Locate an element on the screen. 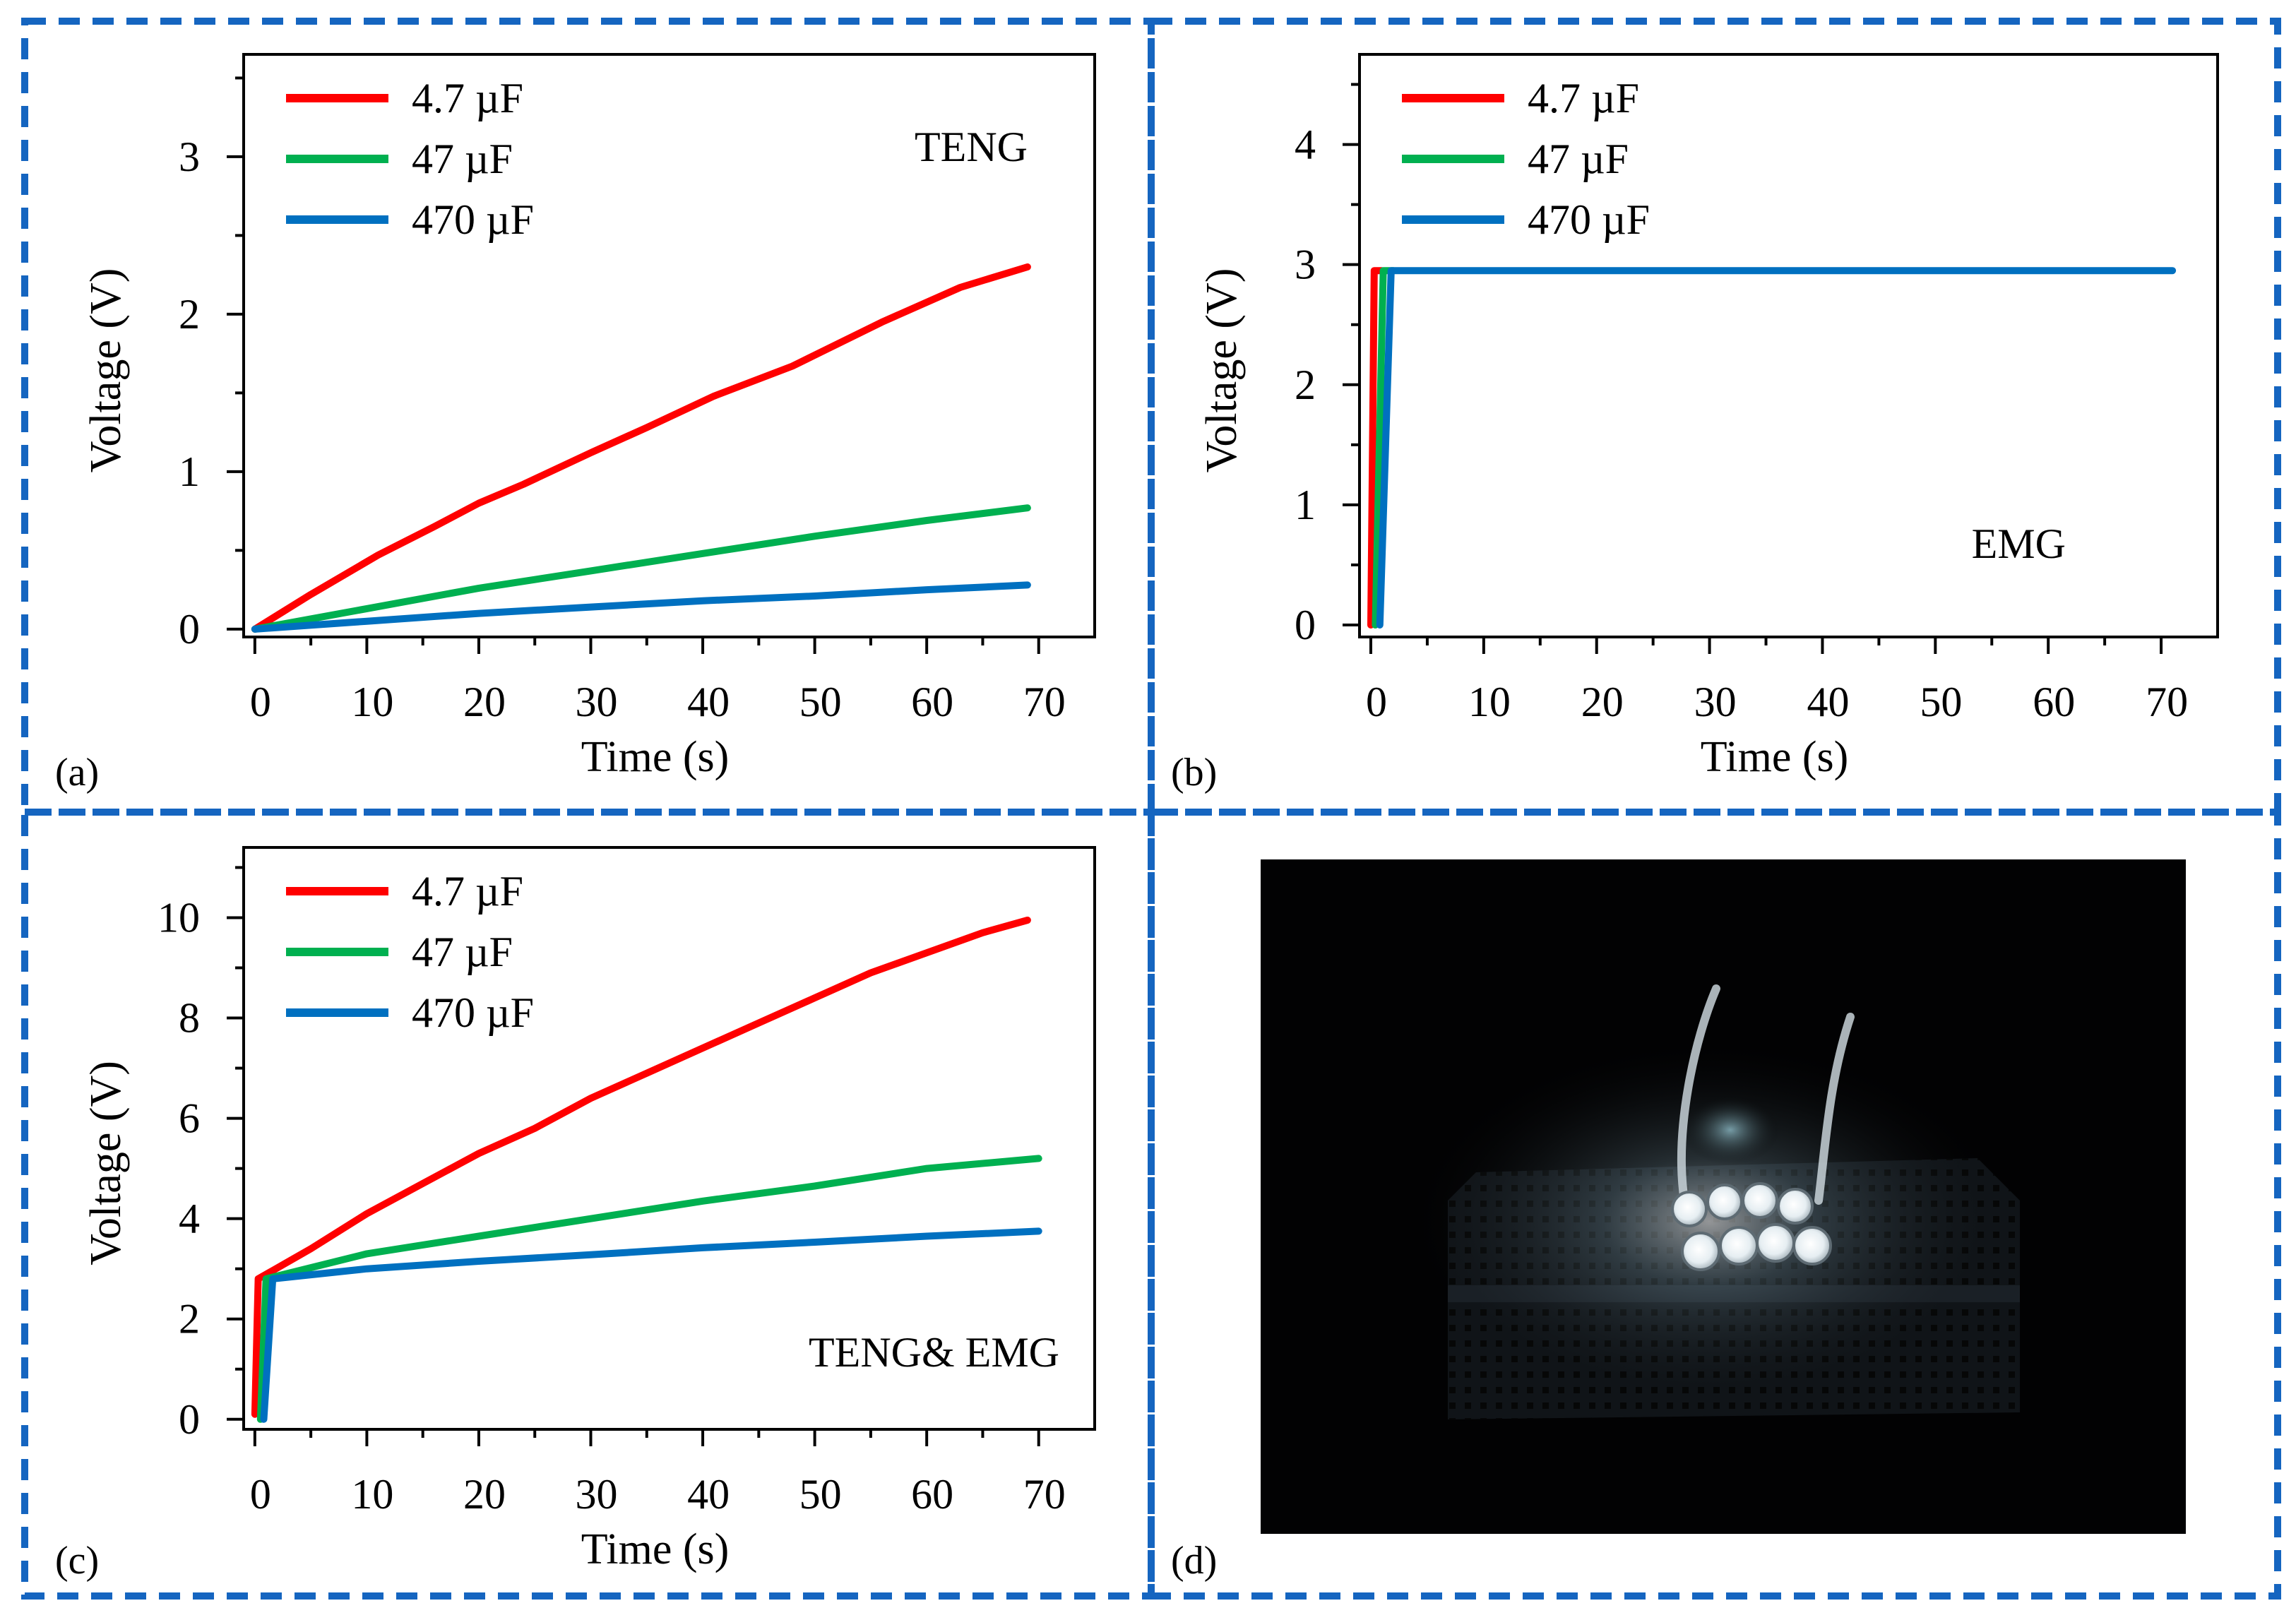 The image size is (2296, 1620). led-wires is located at coordinates (1766, 1094).